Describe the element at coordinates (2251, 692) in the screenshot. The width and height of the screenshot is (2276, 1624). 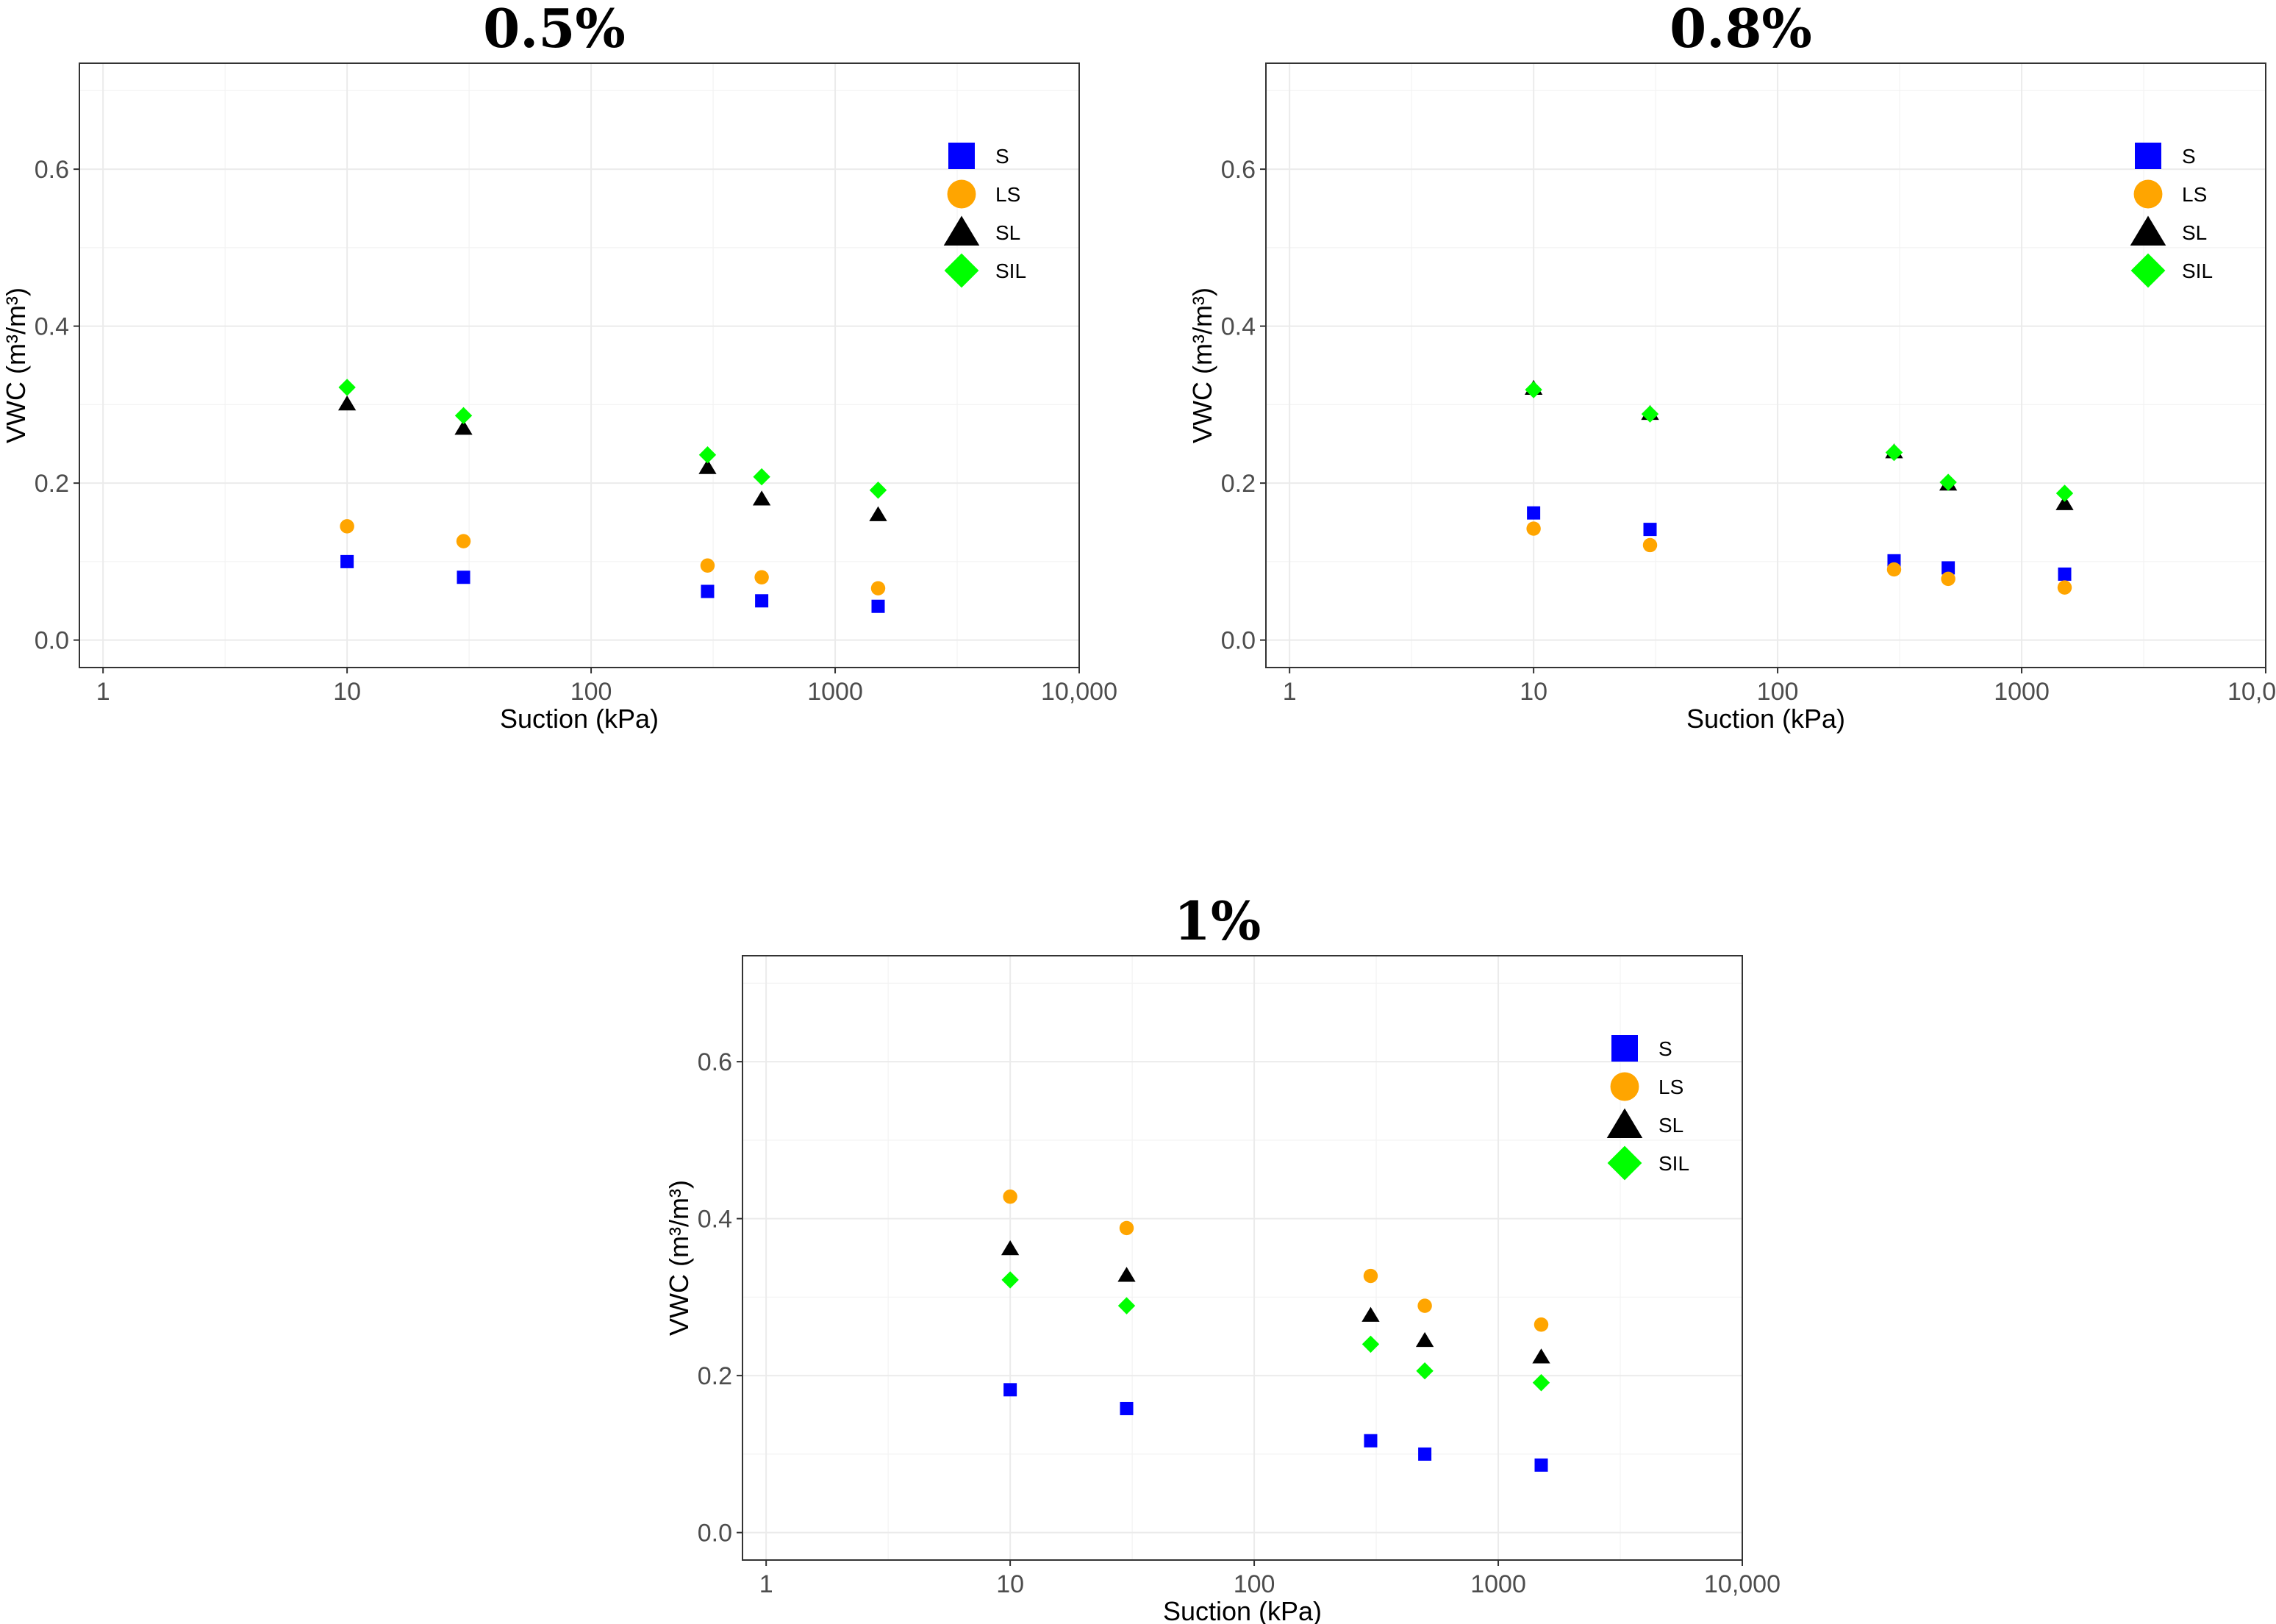
I see `x-tick-label: 10,000` at that location.